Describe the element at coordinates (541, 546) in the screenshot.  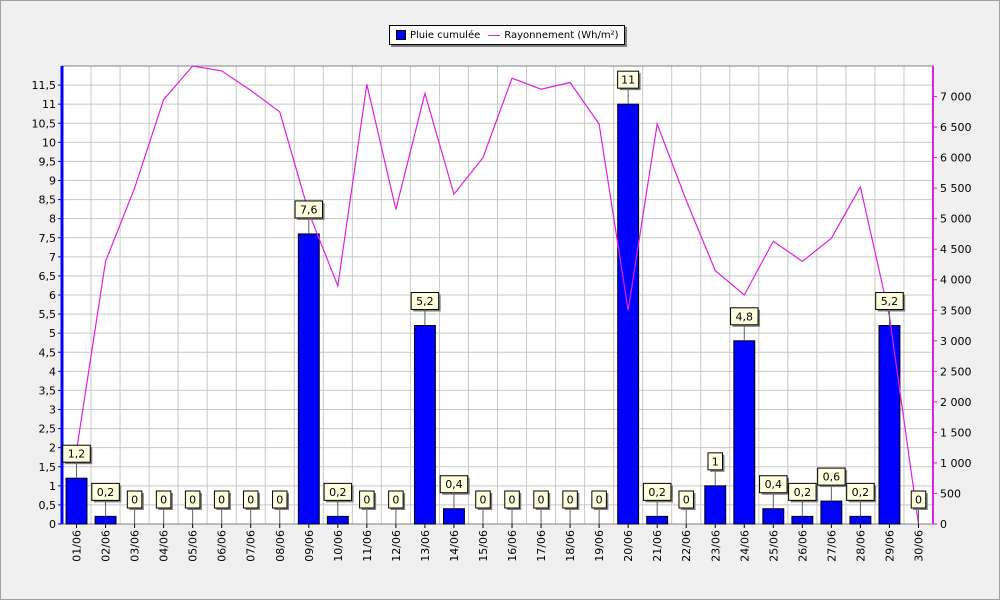
I see `x-axis-tick-label: 17/06` at that location.